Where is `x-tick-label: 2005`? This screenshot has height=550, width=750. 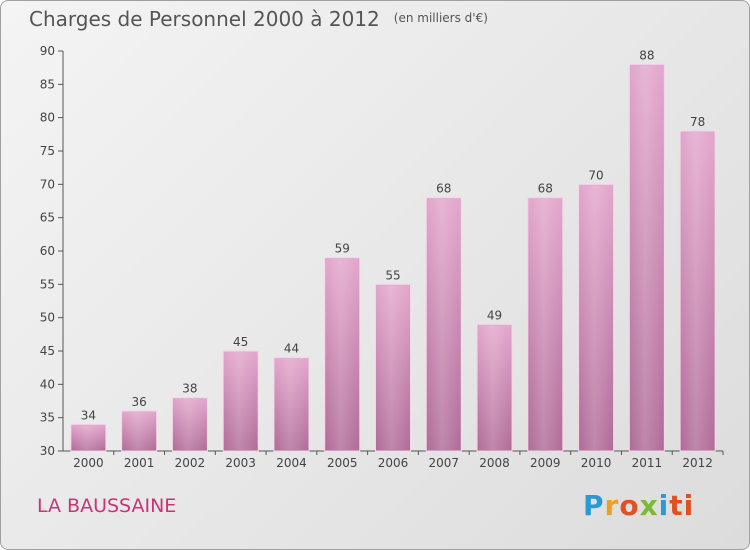 x-tick-label: 2005 is located at coordinates (342, 463).